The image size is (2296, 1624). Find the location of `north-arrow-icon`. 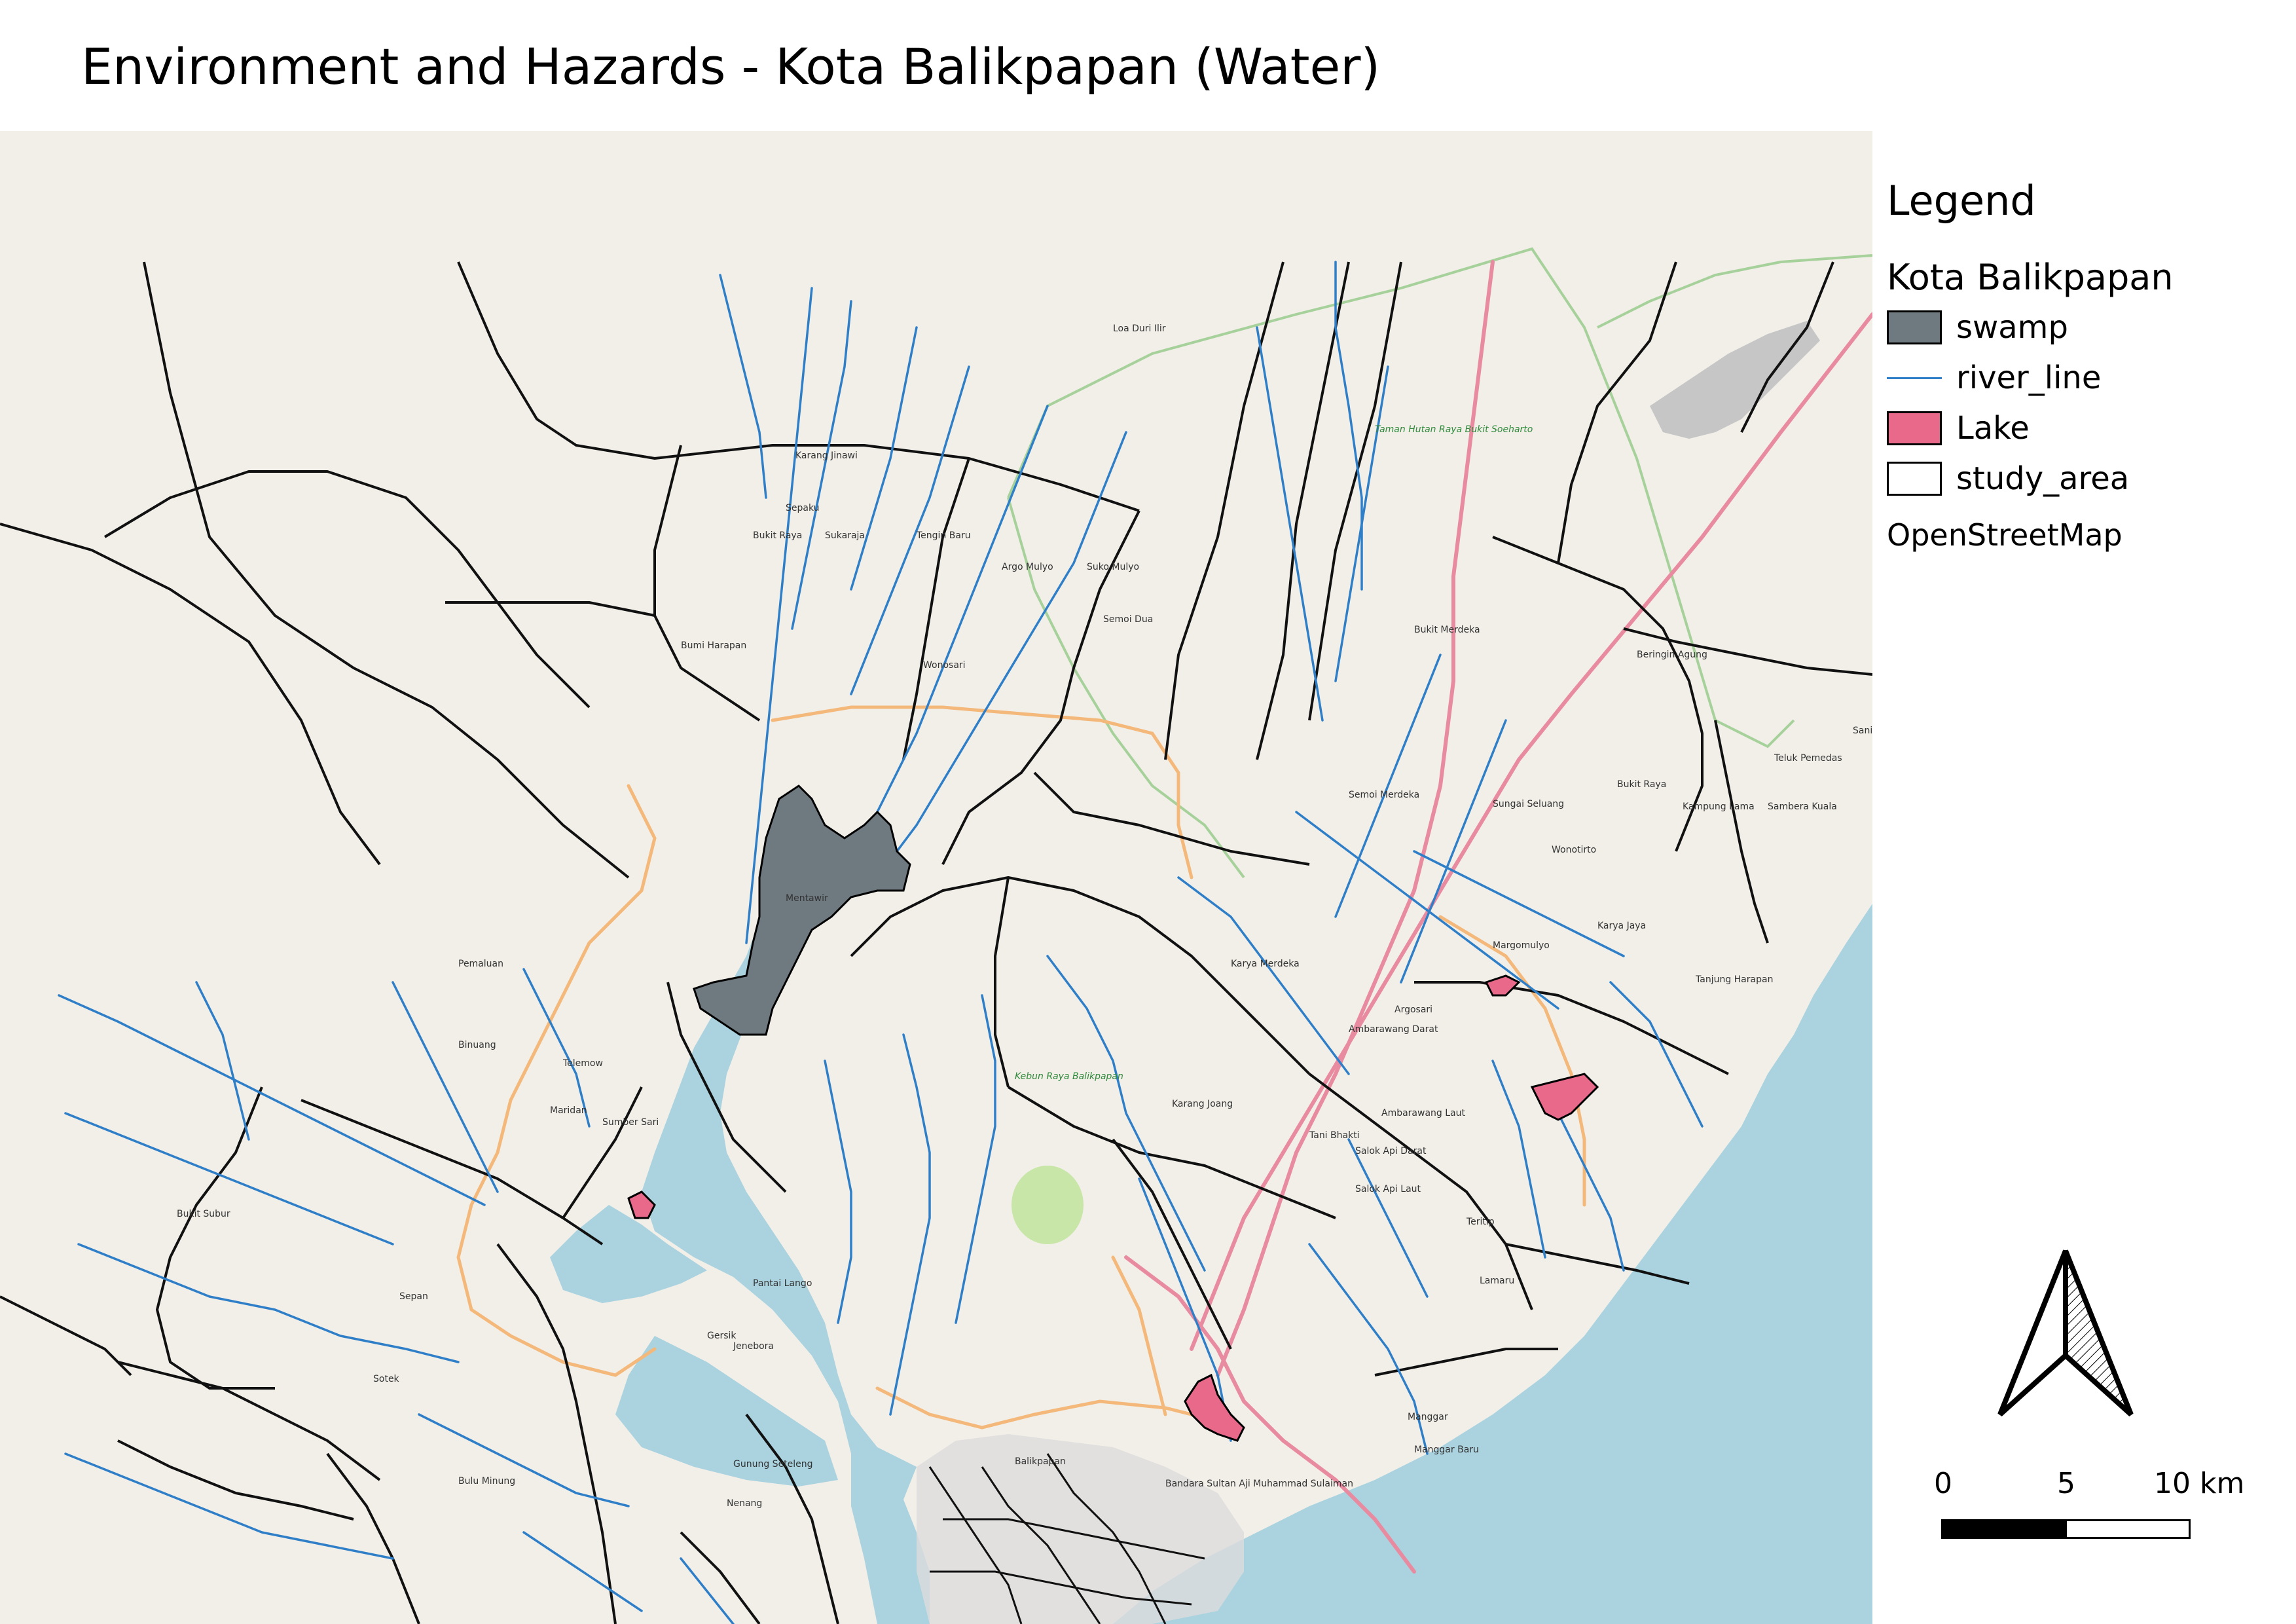

north-arrow-icon is located at coordinates (2065, 1332).